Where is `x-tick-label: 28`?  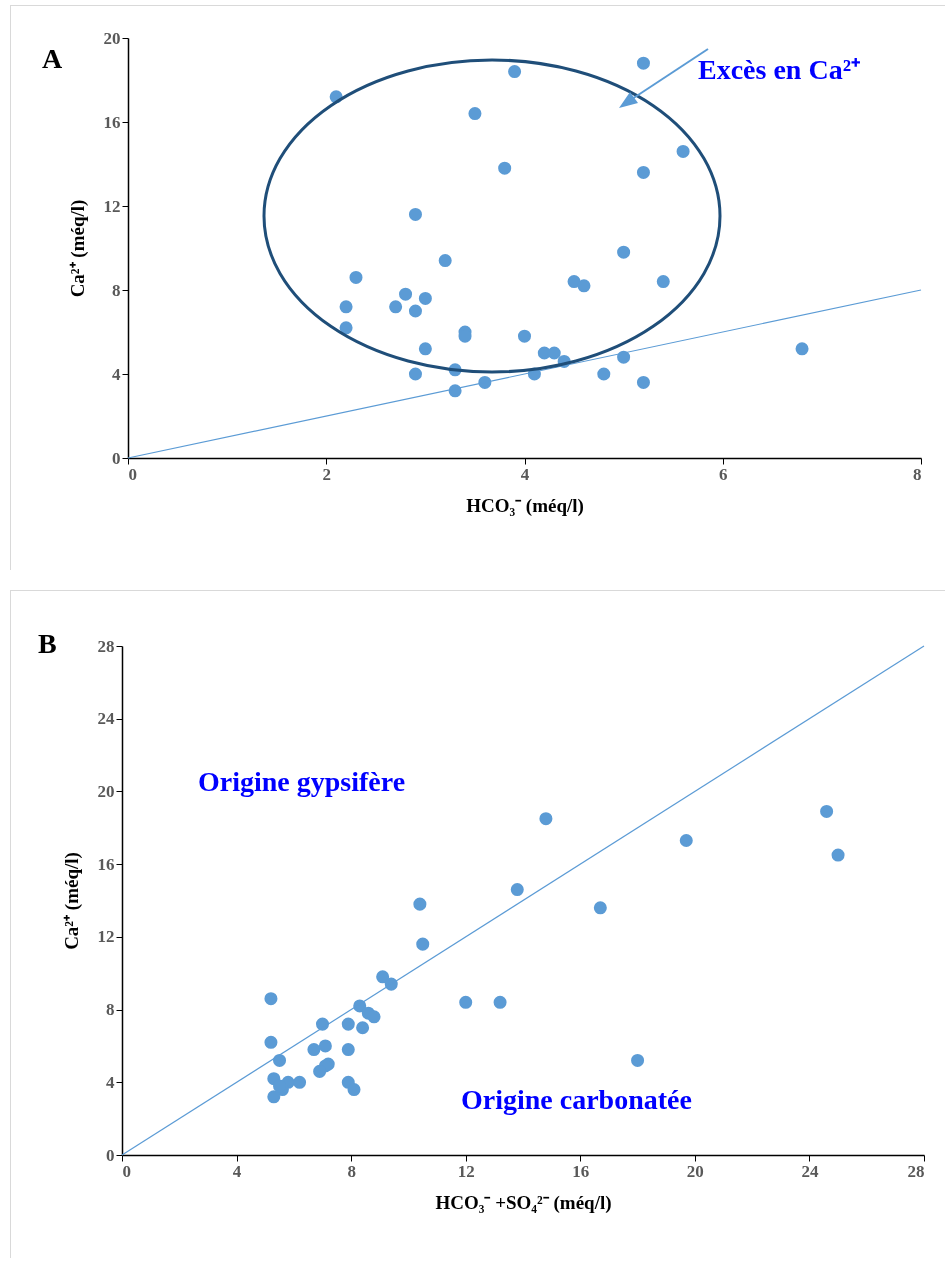 x-tick-label: 28 is located at coordinates (916, 1171).